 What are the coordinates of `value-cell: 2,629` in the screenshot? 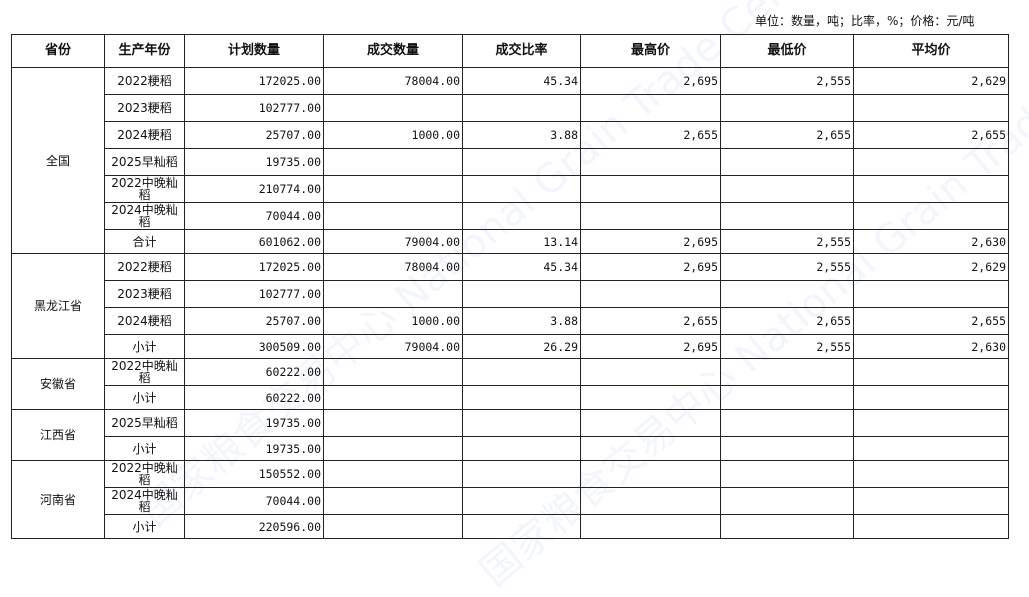 It's located at (931, 267).